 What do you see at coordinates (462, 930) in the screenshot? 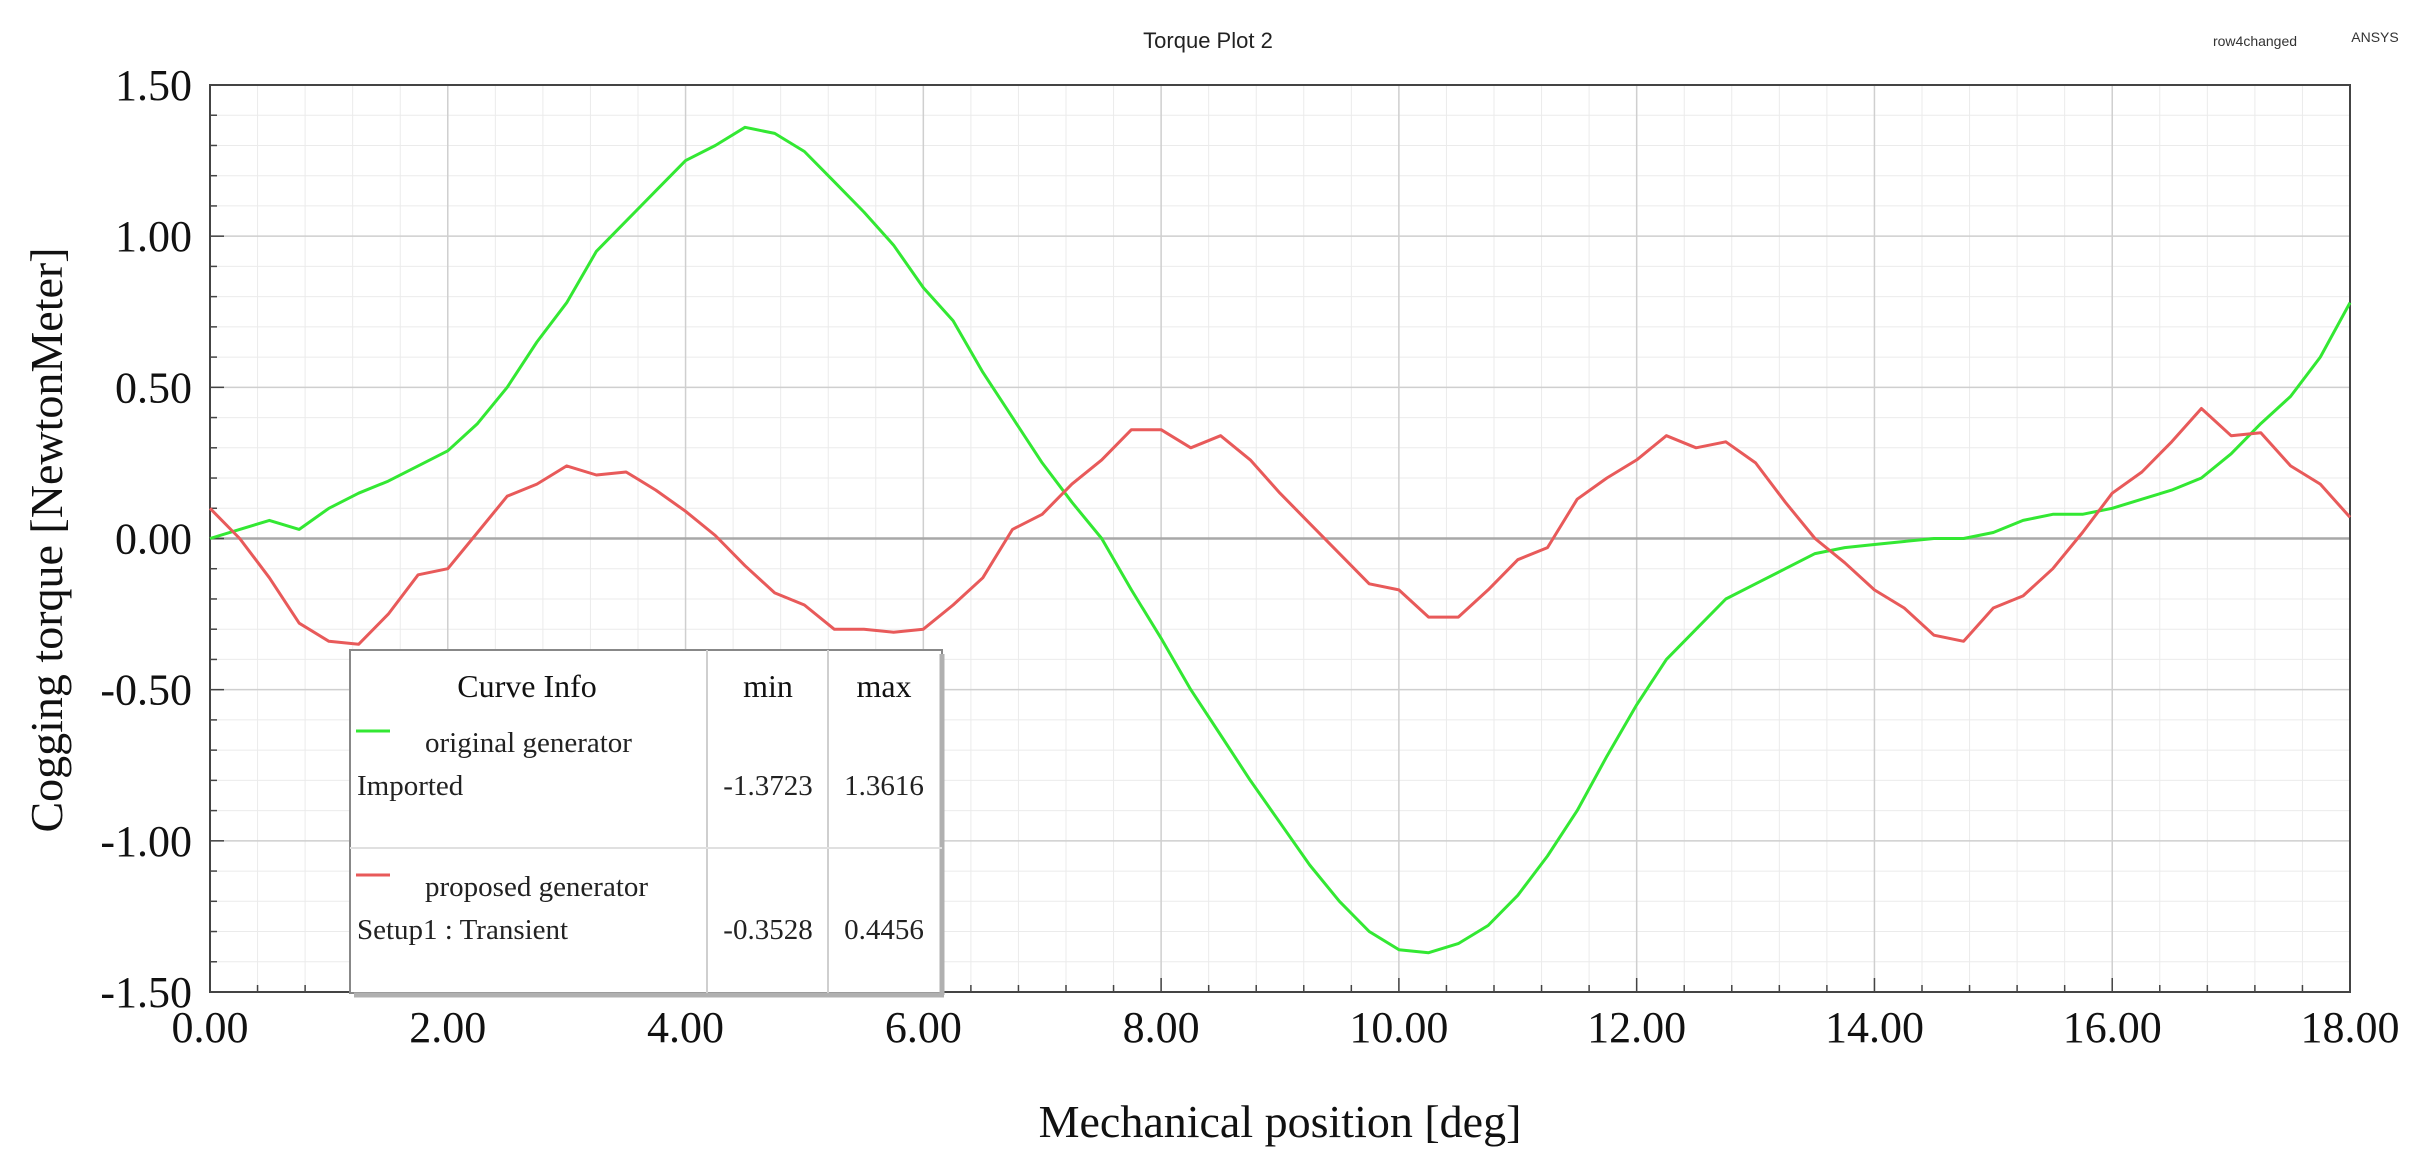
I see `legend-proposed-source: Setup1 : Transient` at bounding box center [462, 930].